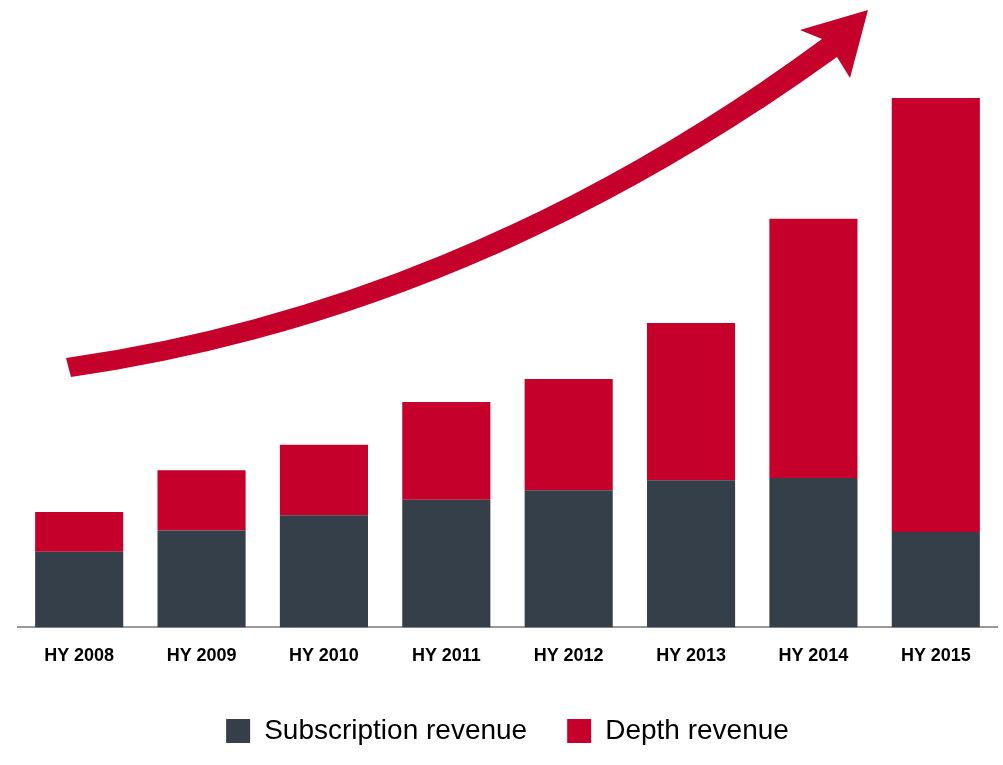  What do you see at coordinates (691, 655) in the screenshot?
I see `x-tick-label: HY 2013` at bounding box center [691, 655].